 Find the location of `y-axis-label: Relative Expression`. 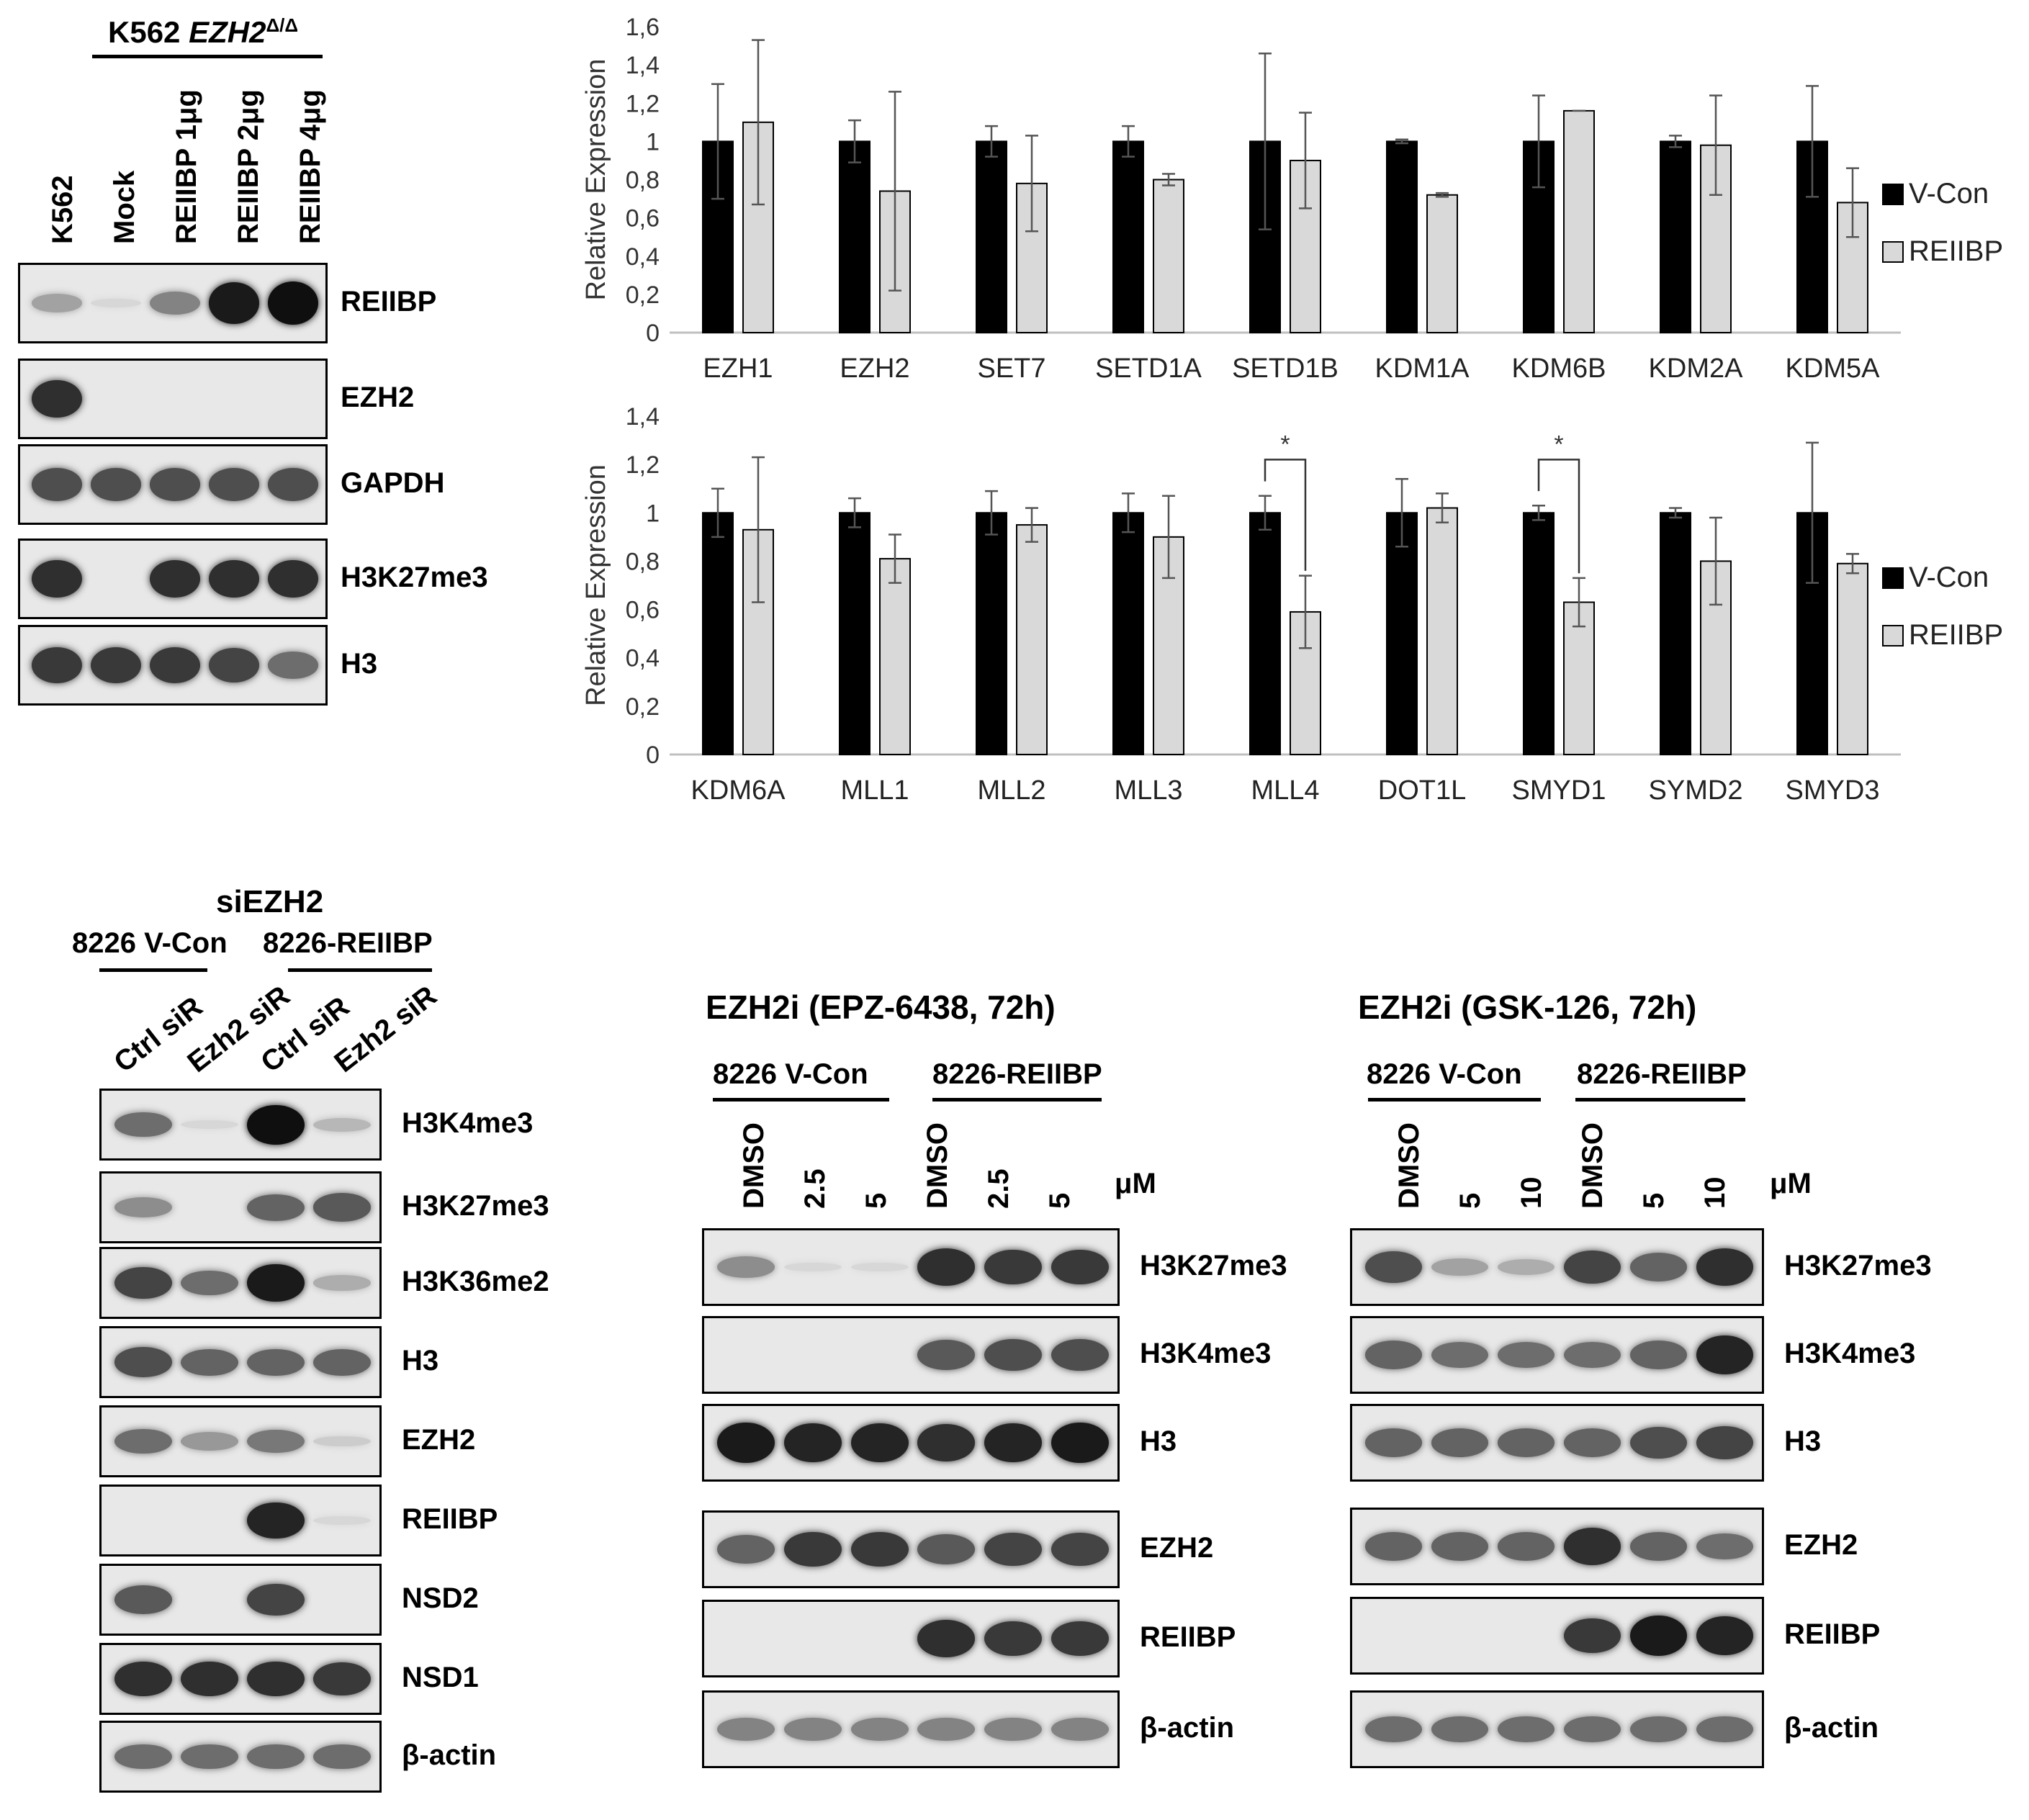

y-axis-label: Relative Expression is located at coordinates (596, 585).